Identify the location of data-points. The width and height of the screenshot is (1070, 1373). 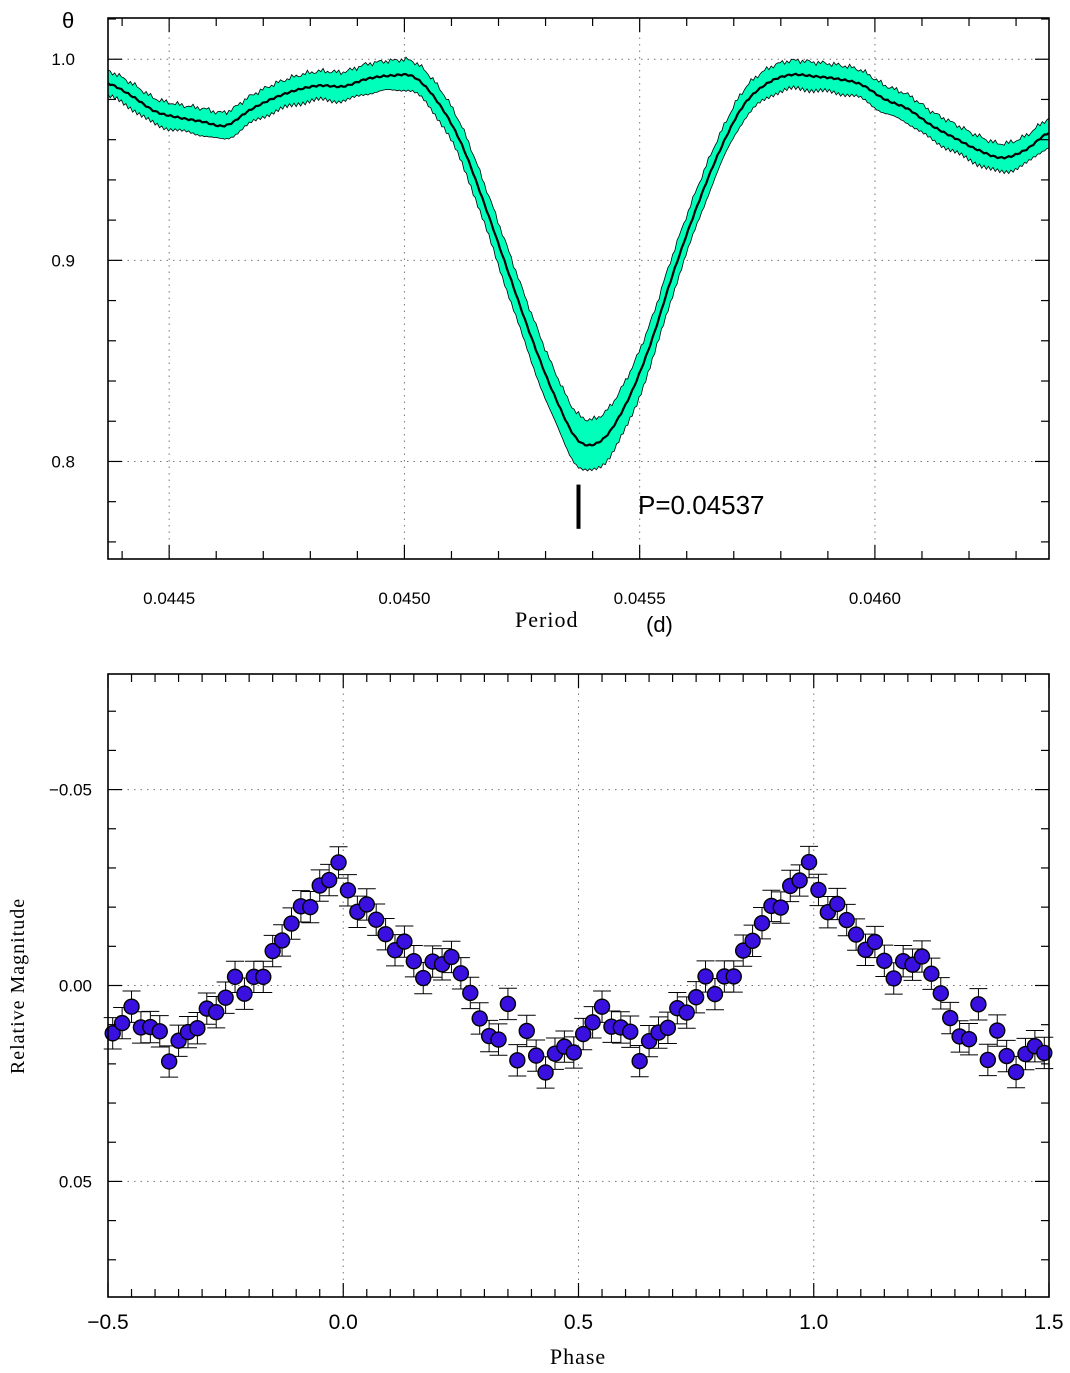
(578, 967).